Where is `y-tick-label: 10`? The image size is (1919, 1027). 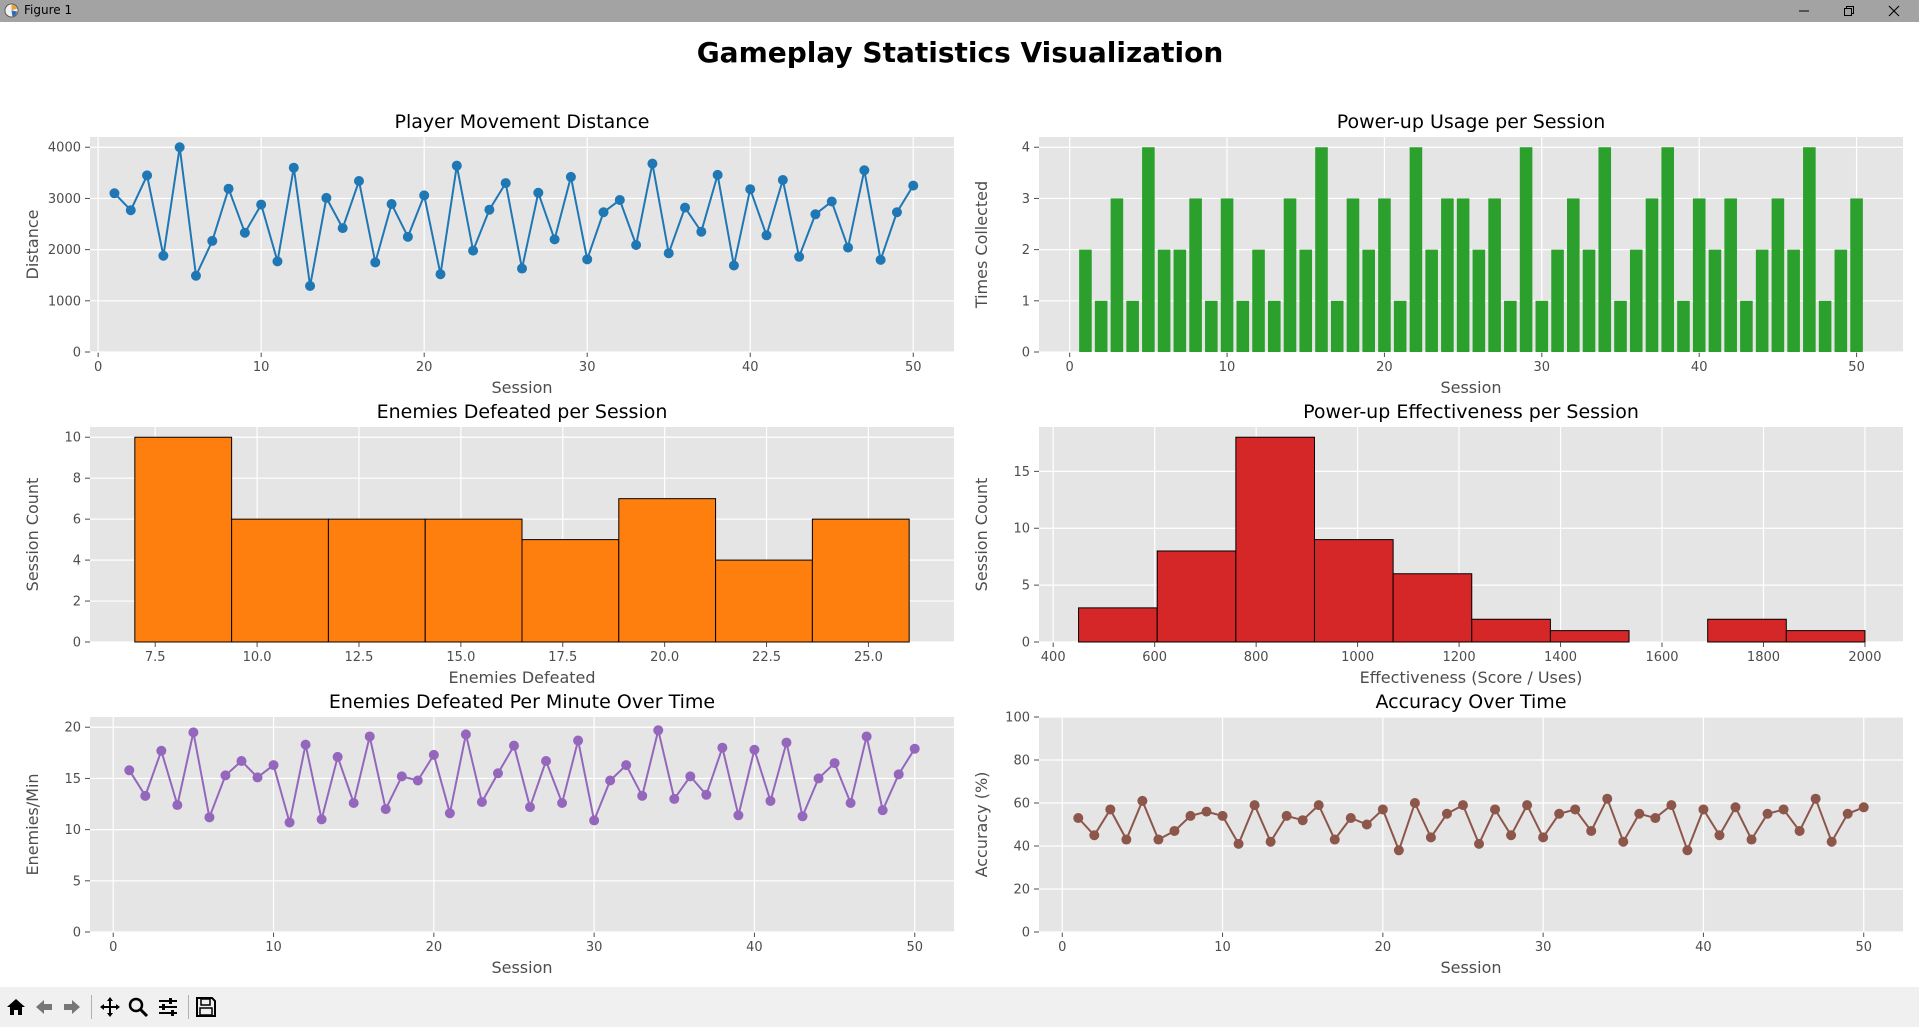
y-tick-label: 10 is located at coordinates (72, 438).